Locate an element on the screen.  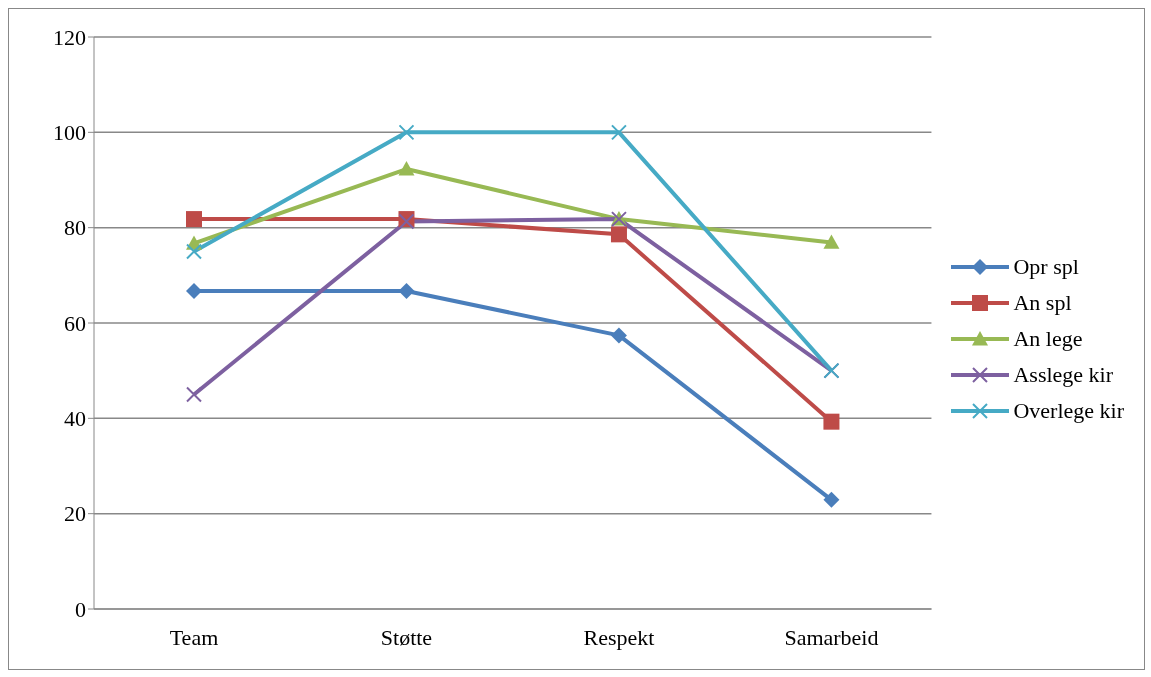
y-tick-label: 0 is located at coordinates (80, 609).